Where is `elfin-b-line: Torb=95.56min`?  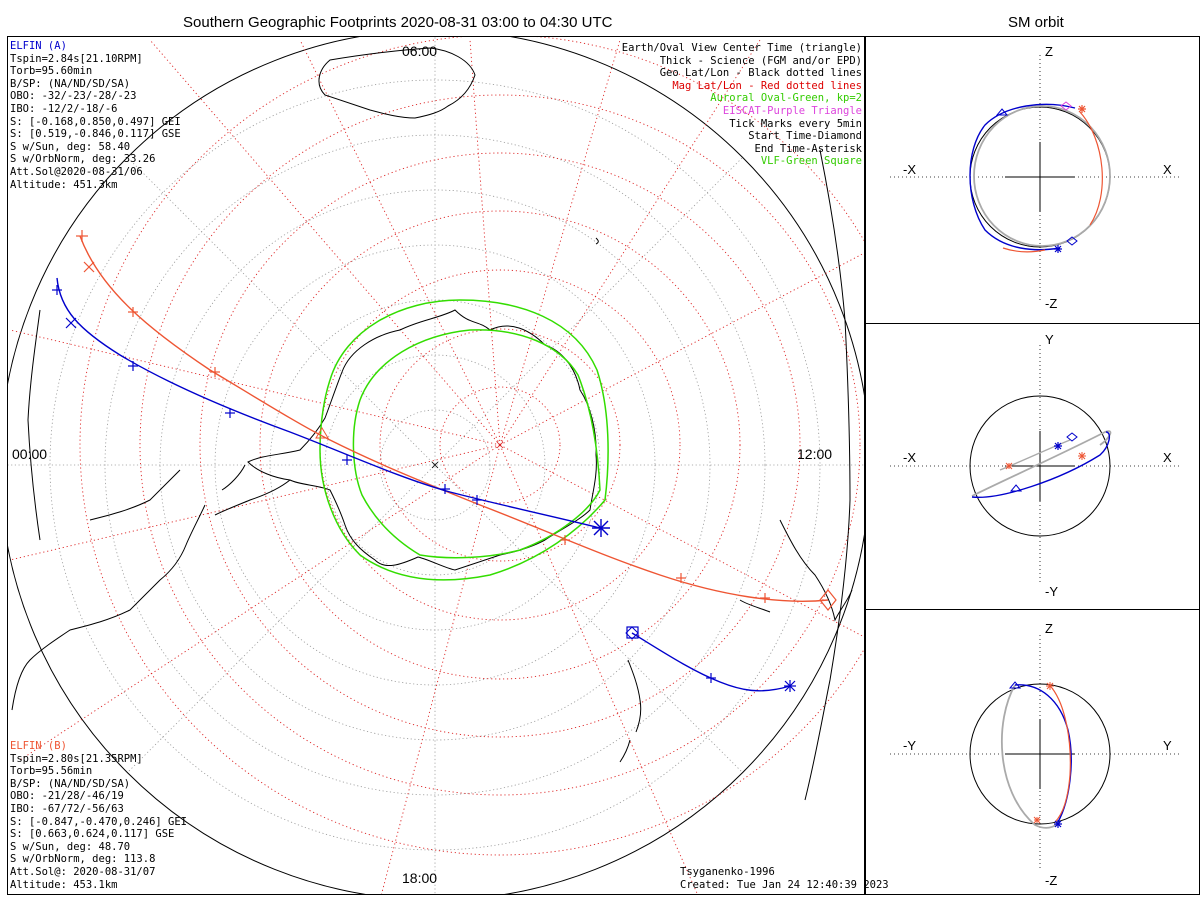
elfin-b-line: Torb=95.56min is located at coordinates (51, 771).